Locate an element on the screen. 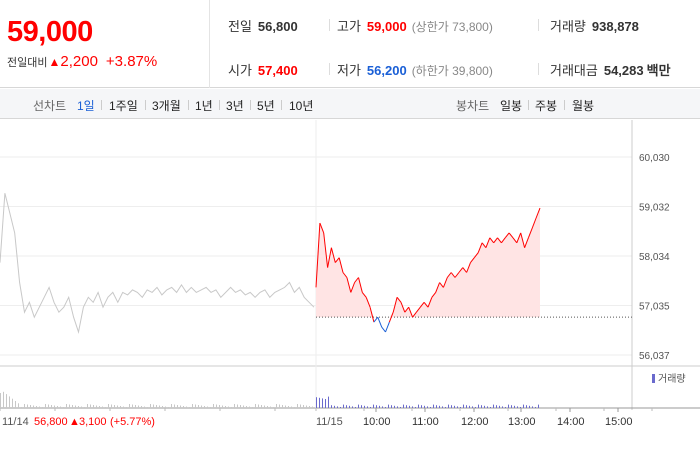 This screenshot has width=700, height=450. volume-legend: 거래량 is located at coordinates (669, 379).